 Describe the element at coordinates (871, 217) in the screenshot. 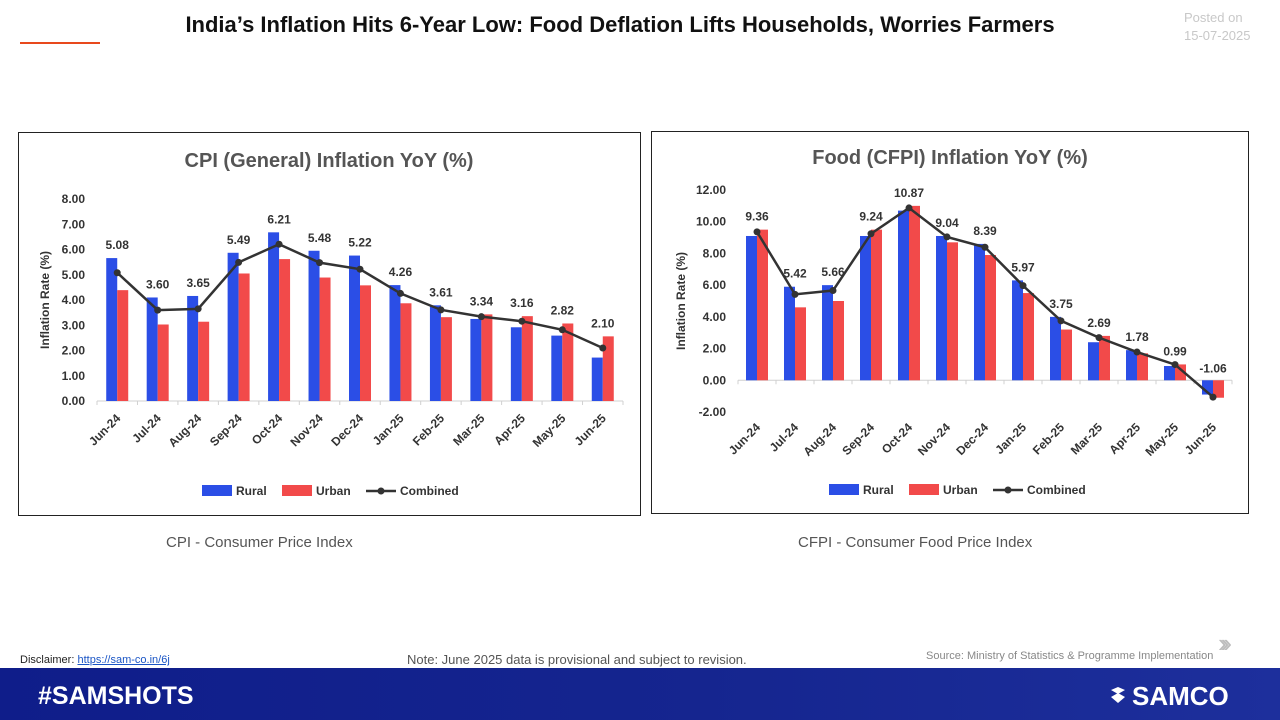

I see `data-label: 9.24` at that location.